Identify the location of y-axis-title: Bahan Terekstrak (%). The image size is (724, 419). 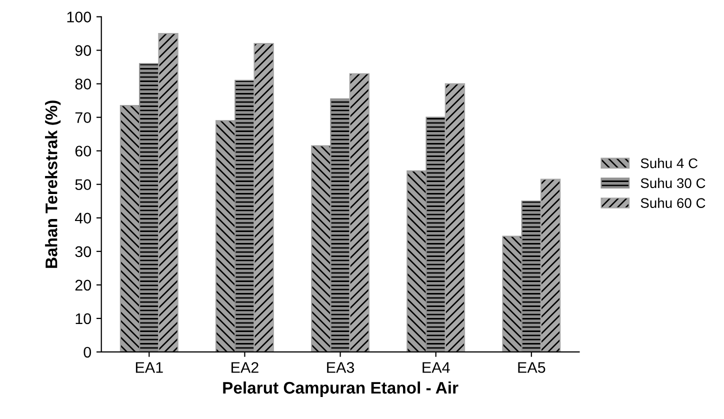
(53, 184).